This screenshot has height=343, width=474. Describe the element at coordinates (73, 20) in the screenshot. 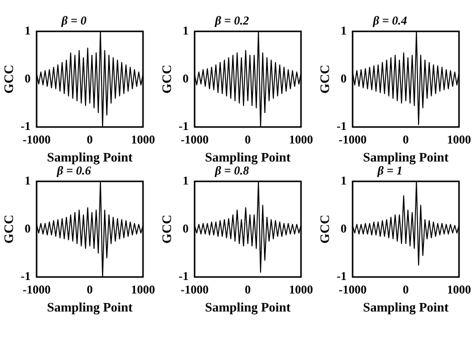

I see `chart-title: β = 0` at that location.